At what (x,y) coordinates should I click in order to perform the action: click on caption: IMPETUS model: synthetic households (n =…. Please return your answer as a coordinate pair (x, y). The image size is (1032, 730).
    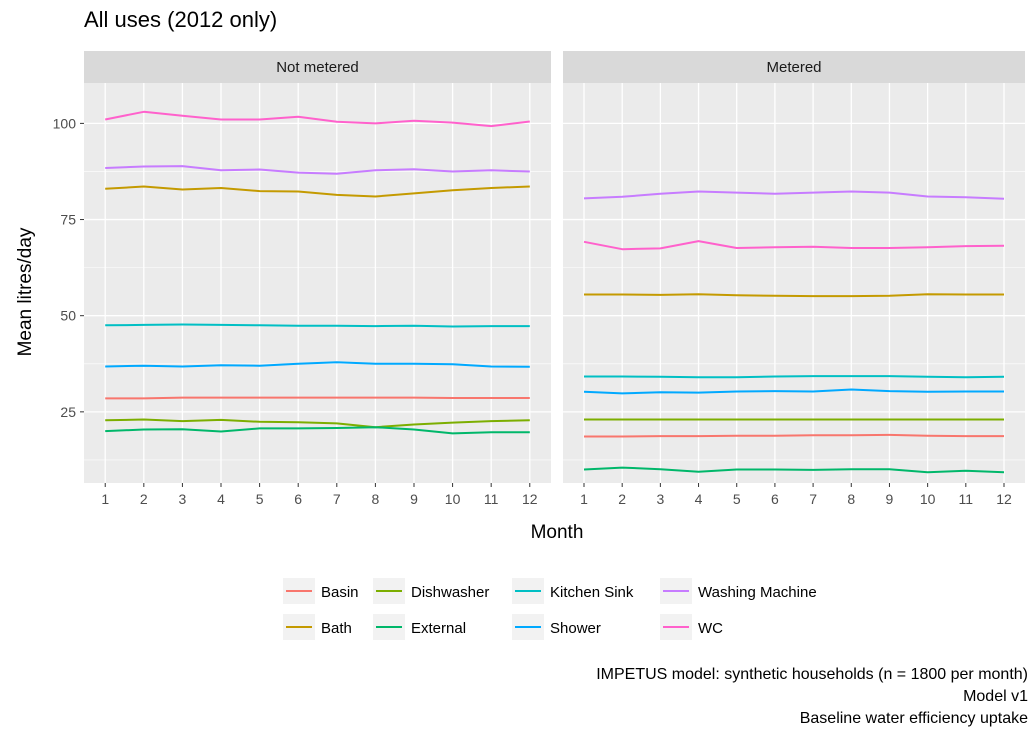
    Looking at the image, I should click on (812, 696).